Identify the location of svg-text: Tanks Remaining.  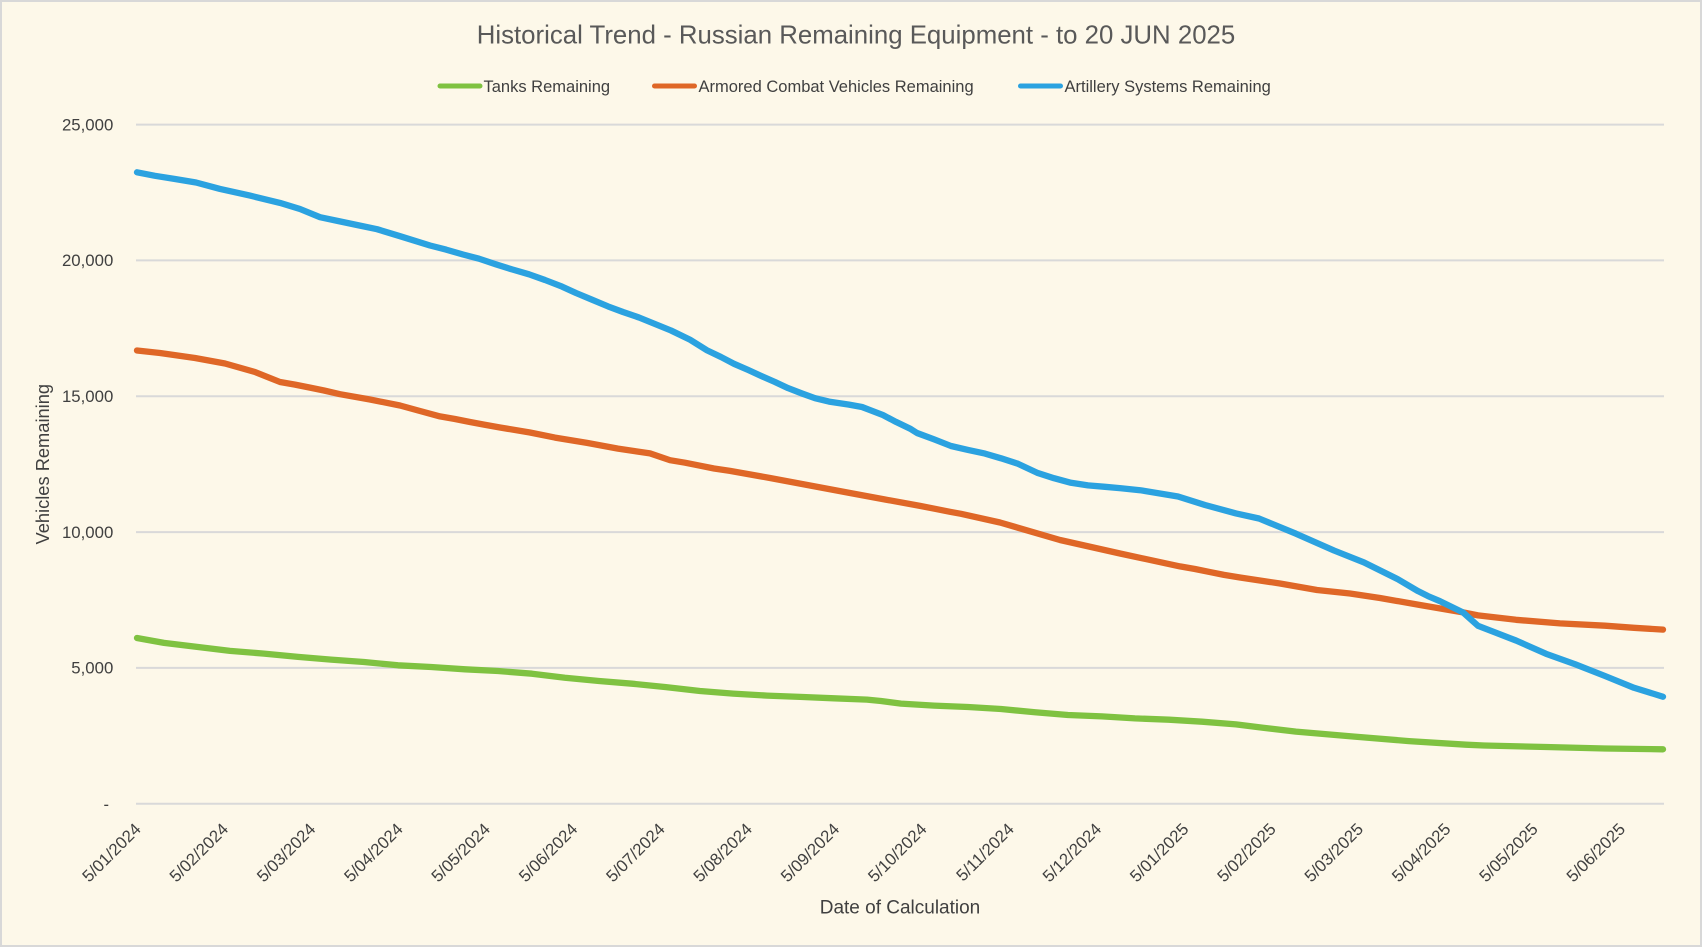
(547, 87).